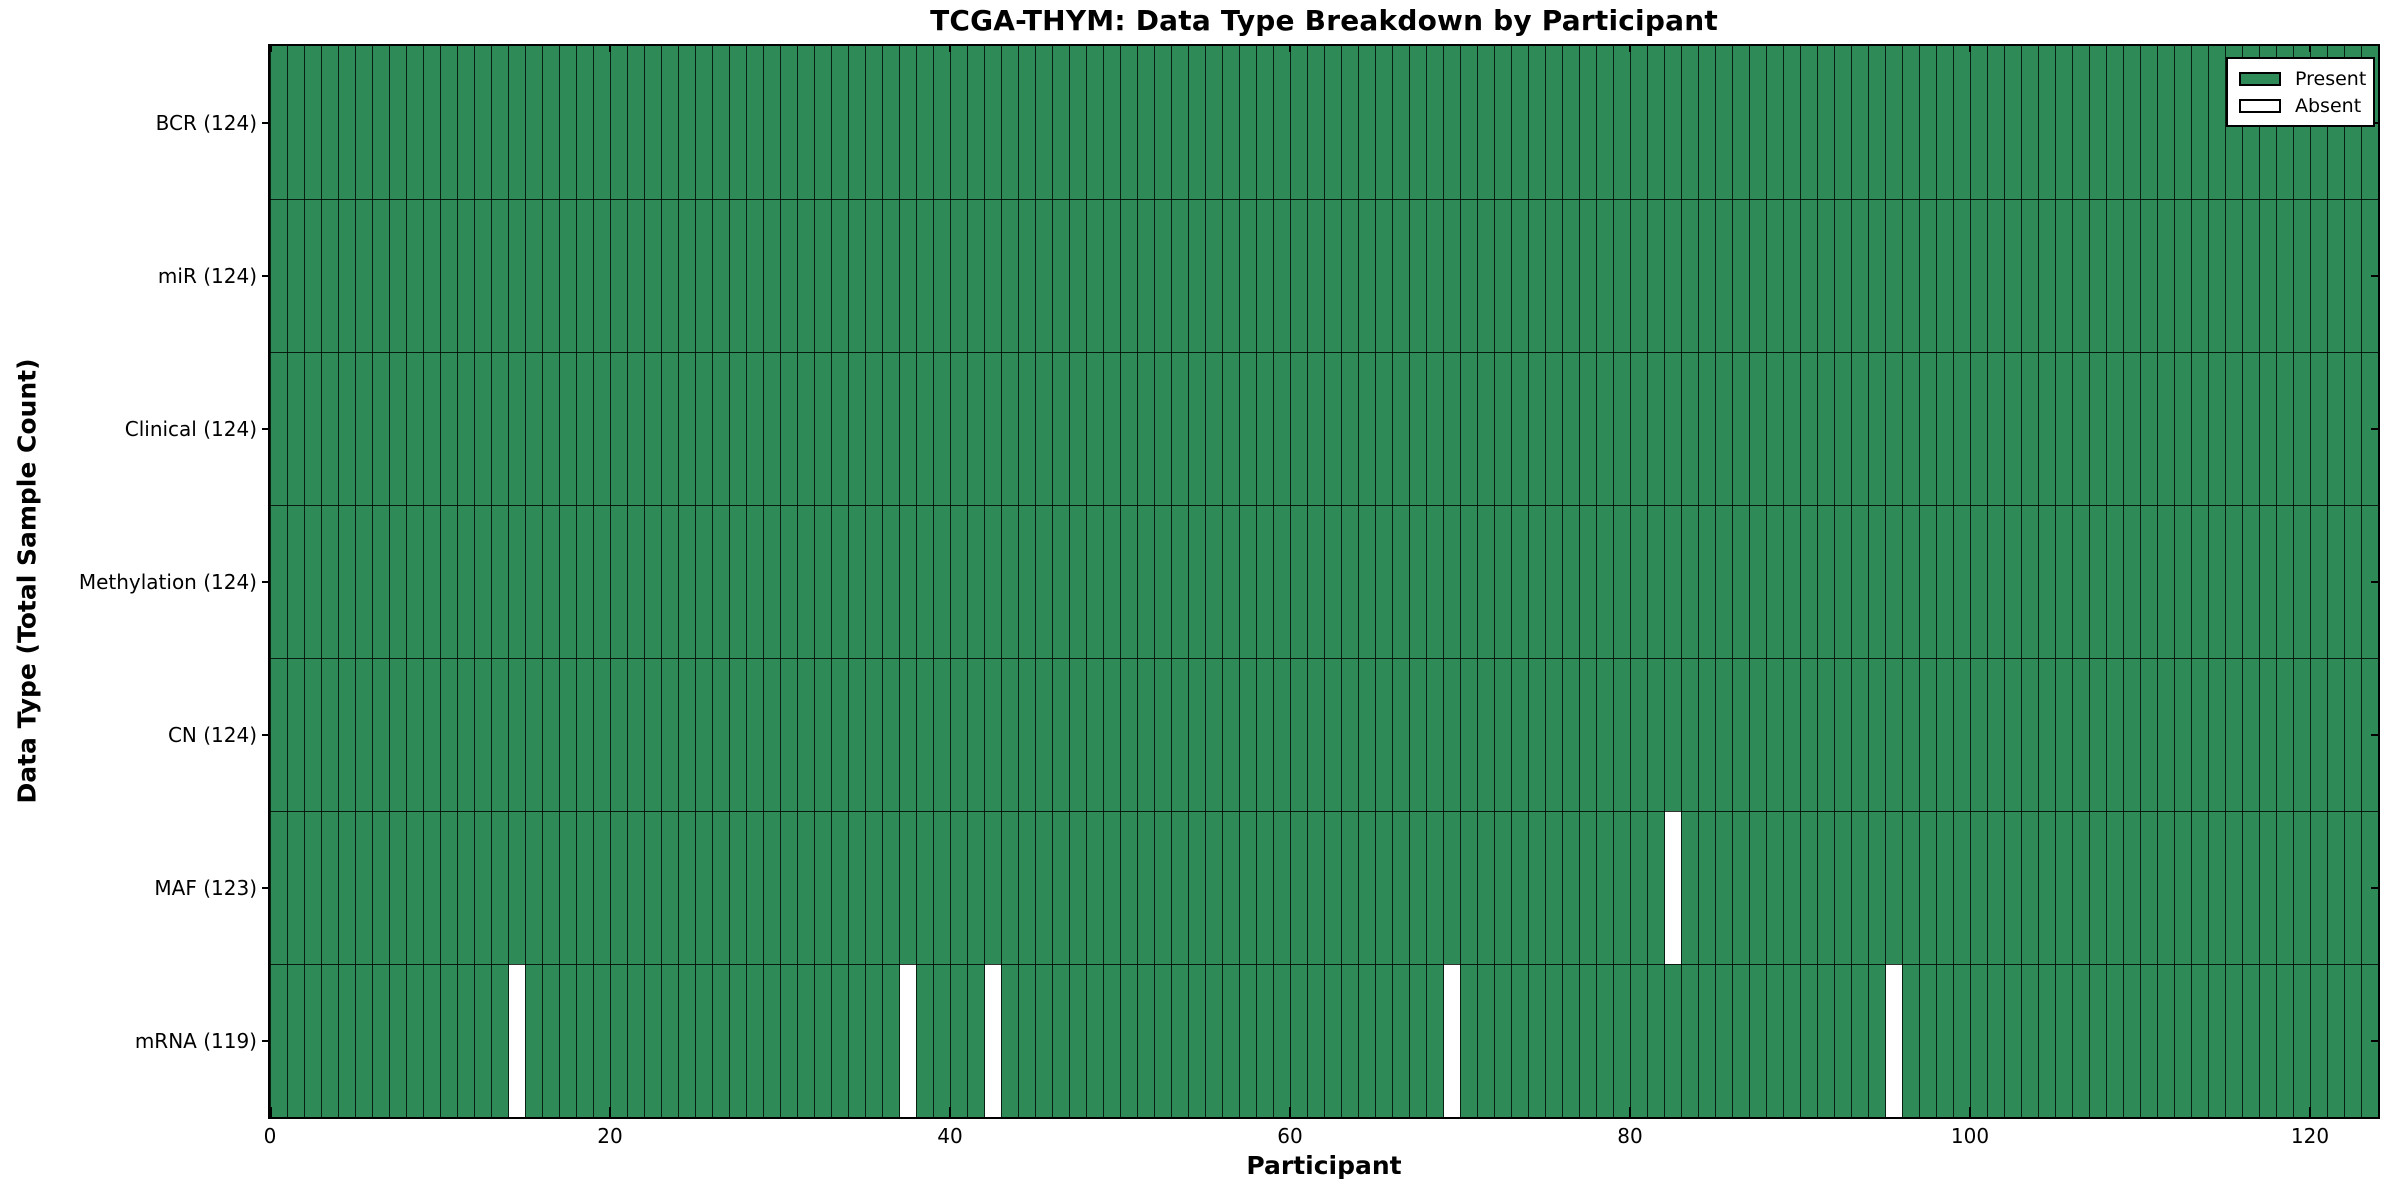  Describe the element at coordinates (207, 275) in the screenshot. I see `y-tick-label: miR (124)` at that location.